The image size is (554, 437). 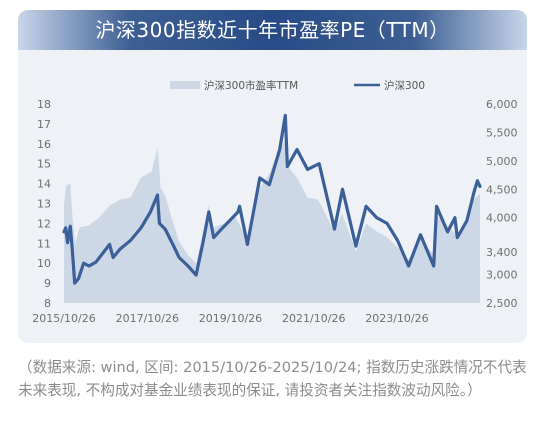 I want to click on y-left-tick-label: 17, so click(x=44, y=124).